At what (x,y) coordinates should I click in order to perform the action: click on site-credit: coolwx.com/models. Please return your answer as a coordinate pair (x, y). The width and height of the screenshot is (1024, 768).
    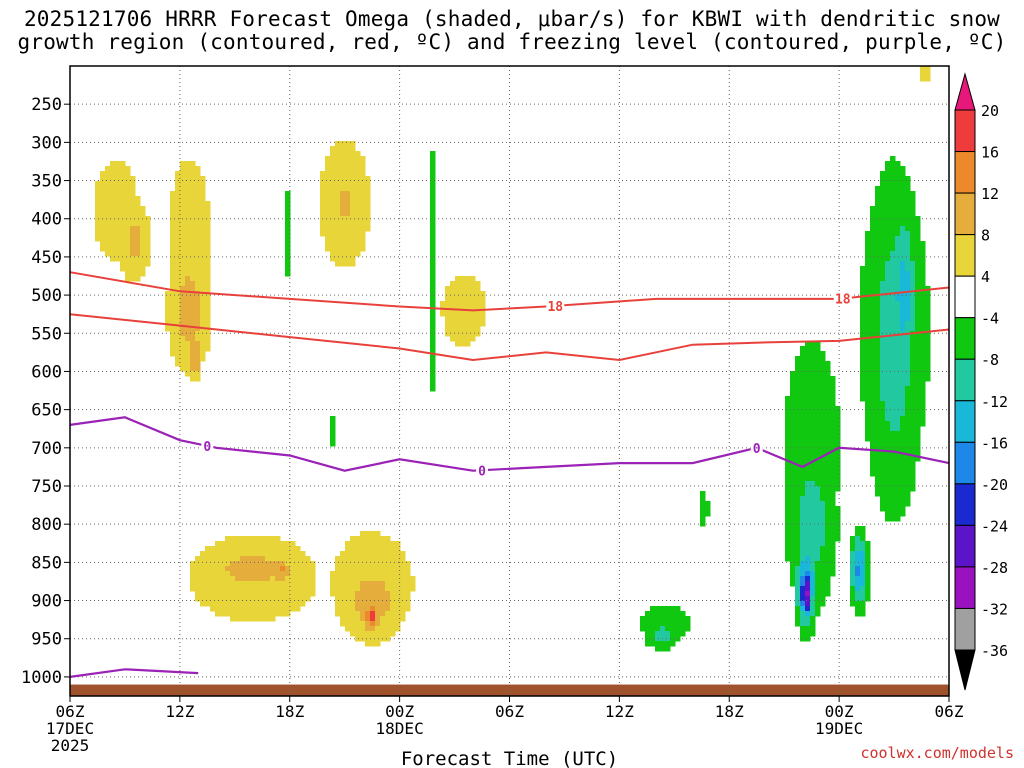
    Looking at the image, I should click on (937, 753).